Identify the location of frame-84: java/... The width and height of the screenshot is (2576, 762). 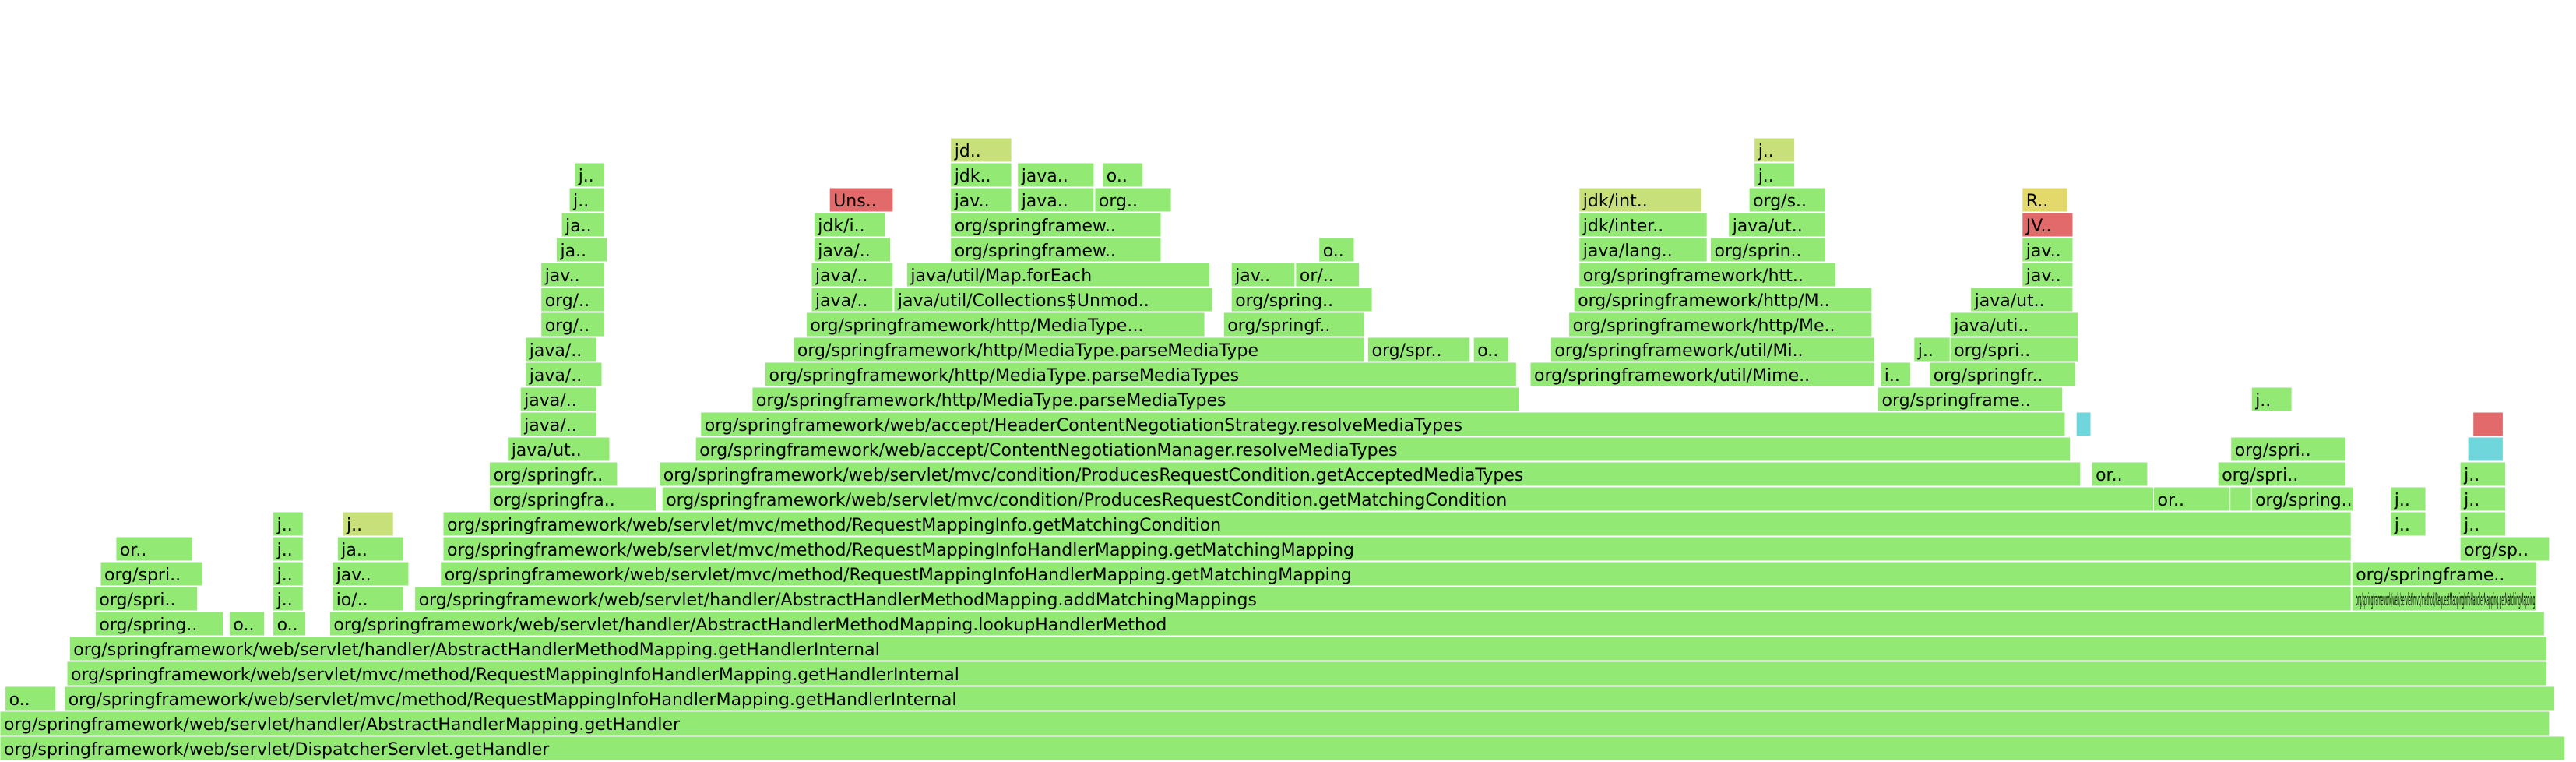
(852, 250).